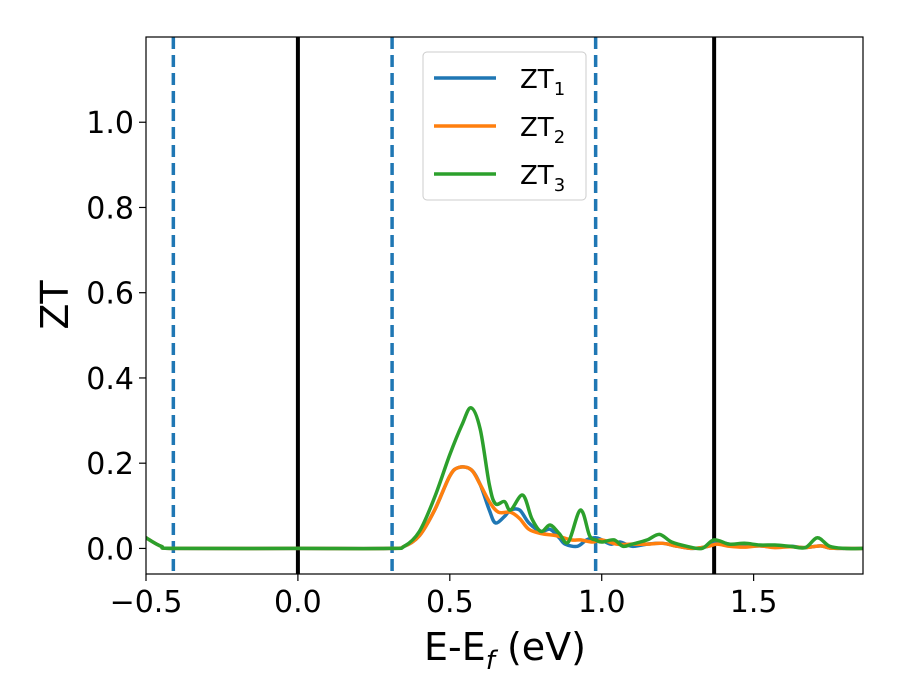 The image size is (900, 700). What do you see at coordinates (116, 336) in the screenshot?
I see `y-axis-ticks: 0.0 0.2 0.4 0.6 0.8 1.0` at bounding box center [116, 336].